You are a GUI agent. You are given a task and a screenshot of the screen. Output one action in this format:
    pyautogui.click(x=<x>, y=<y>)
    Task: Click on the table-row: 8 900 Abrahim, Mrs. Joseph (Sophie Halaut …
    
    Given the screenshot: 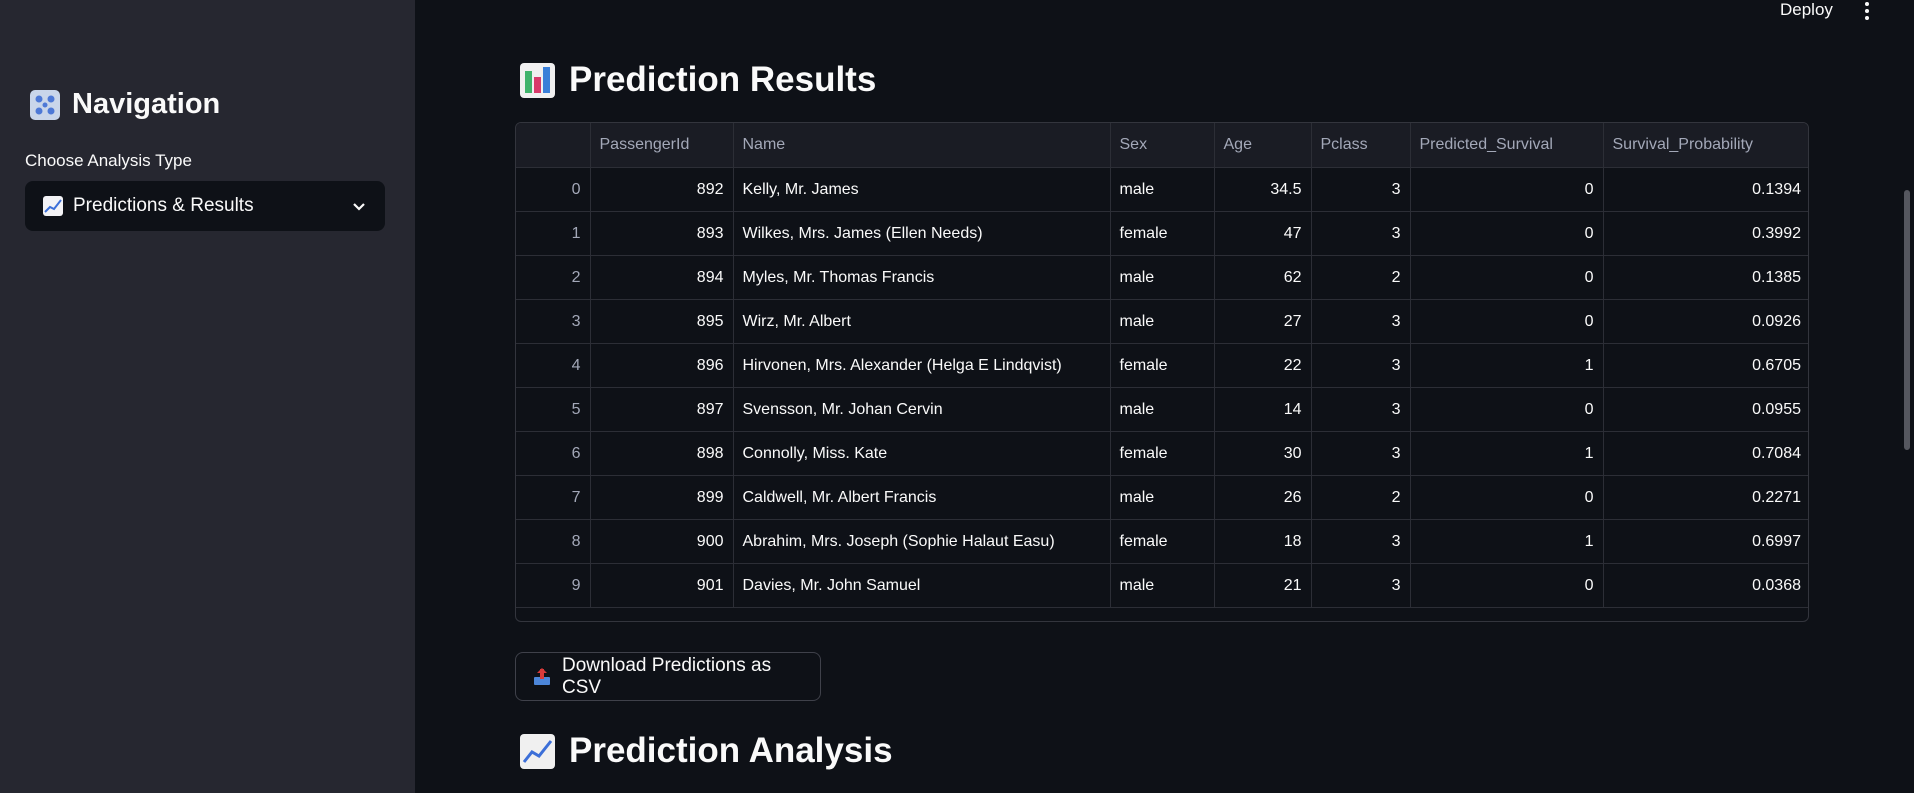 What is the action you would take?
    pyautogui.click(x=1162, y=541)
    